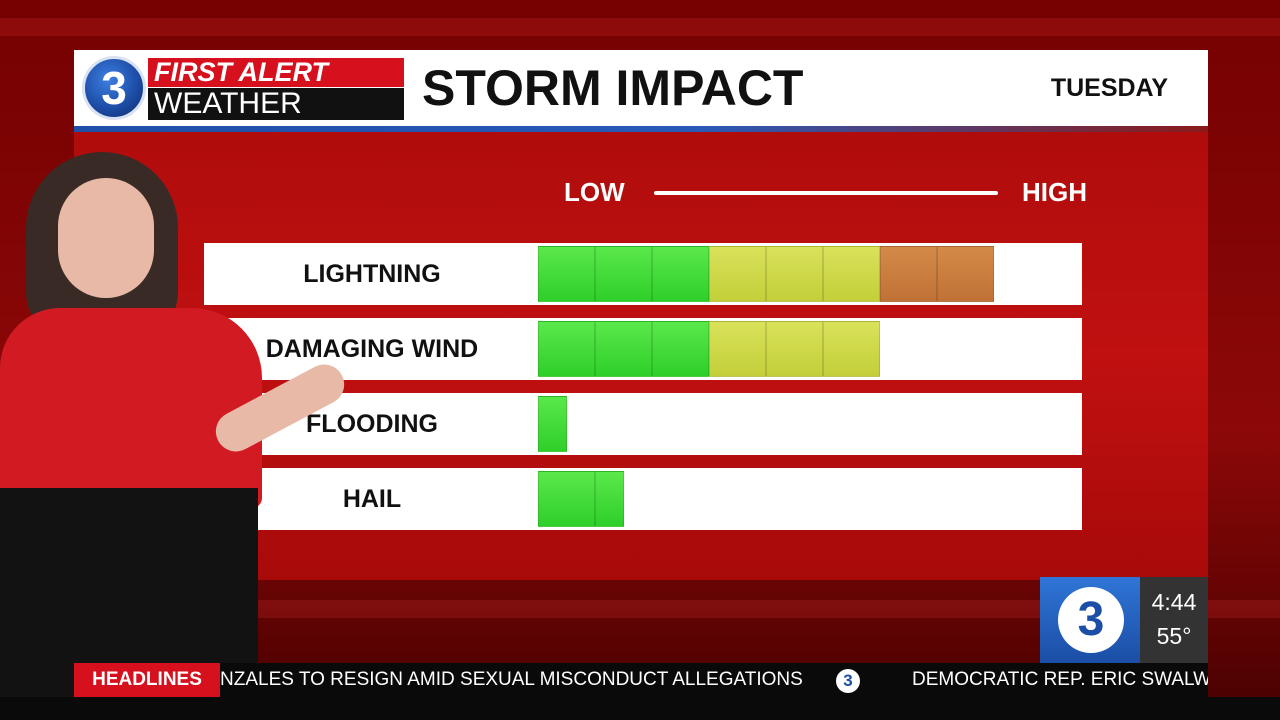 This screenshot has height=720, width=1280. What do you see at coordinates (613, 88) in the screenshot?
I see `page-title: STORM IMPACT` at bounding box center [613, 88].